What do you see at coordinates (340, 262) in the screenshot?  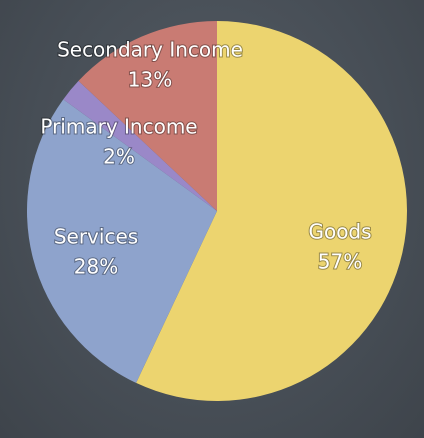 I see `slice-value-label: 57%` at bounding box center [340, 262].